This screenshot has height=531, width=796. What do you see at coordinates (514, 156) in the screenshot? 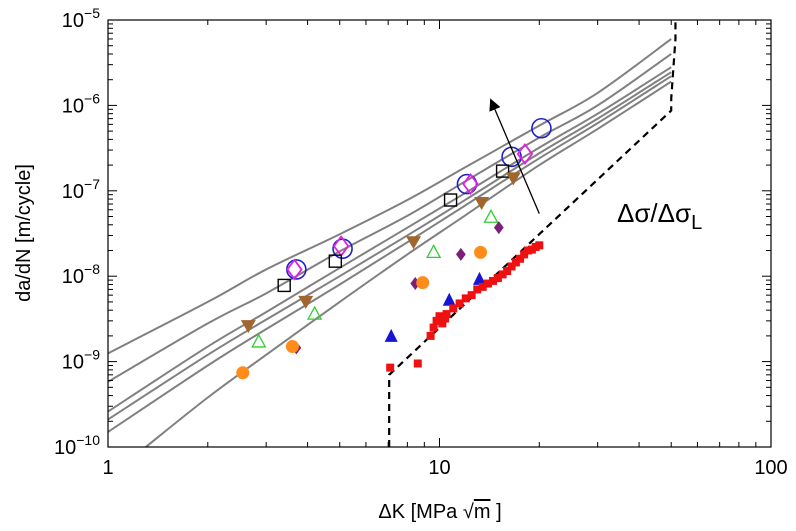
I see `annotation-arrow` at bounding box center [514, 156].